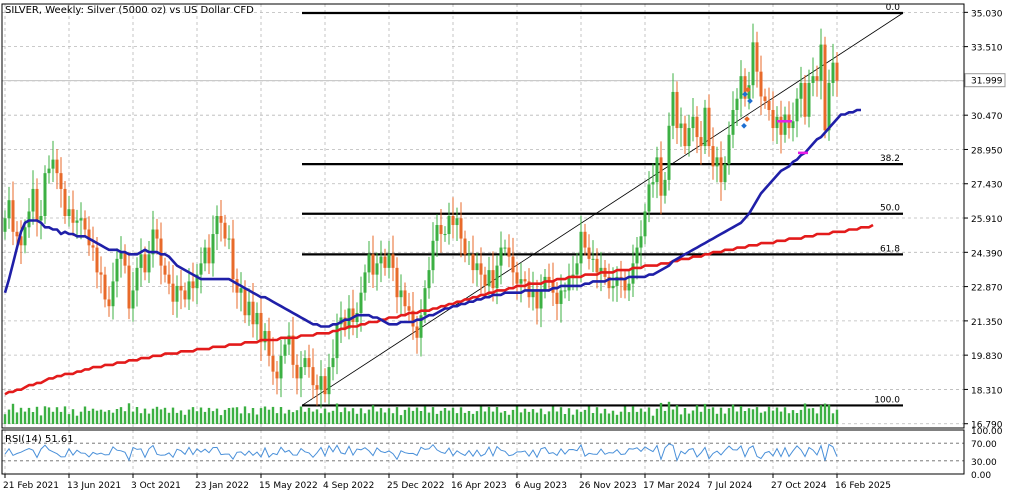 This screenshot has height=500, width=1013. Describe the element at coordinates (421, 452) in the screenshot. I see `rsi-line` at that location.